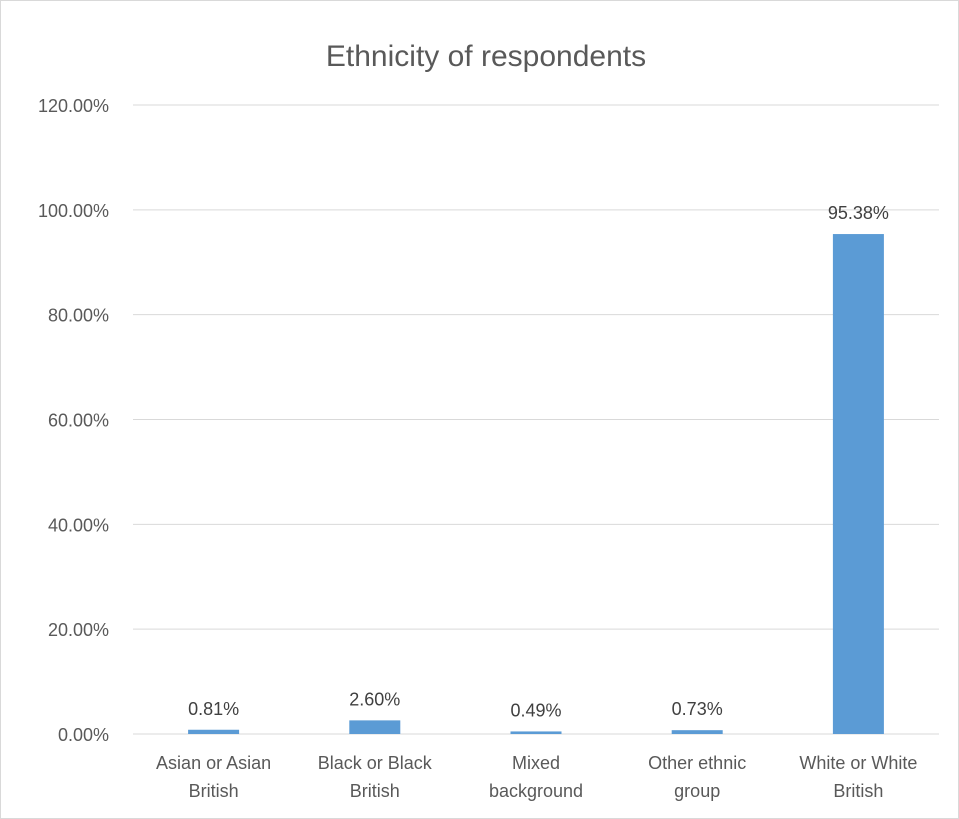 Image resolution: width=959 pixels, height=819 pixels. Describe the element at coordinates (536, 763) in the screenshot. I see `category-label-line: Mixed` at that location.